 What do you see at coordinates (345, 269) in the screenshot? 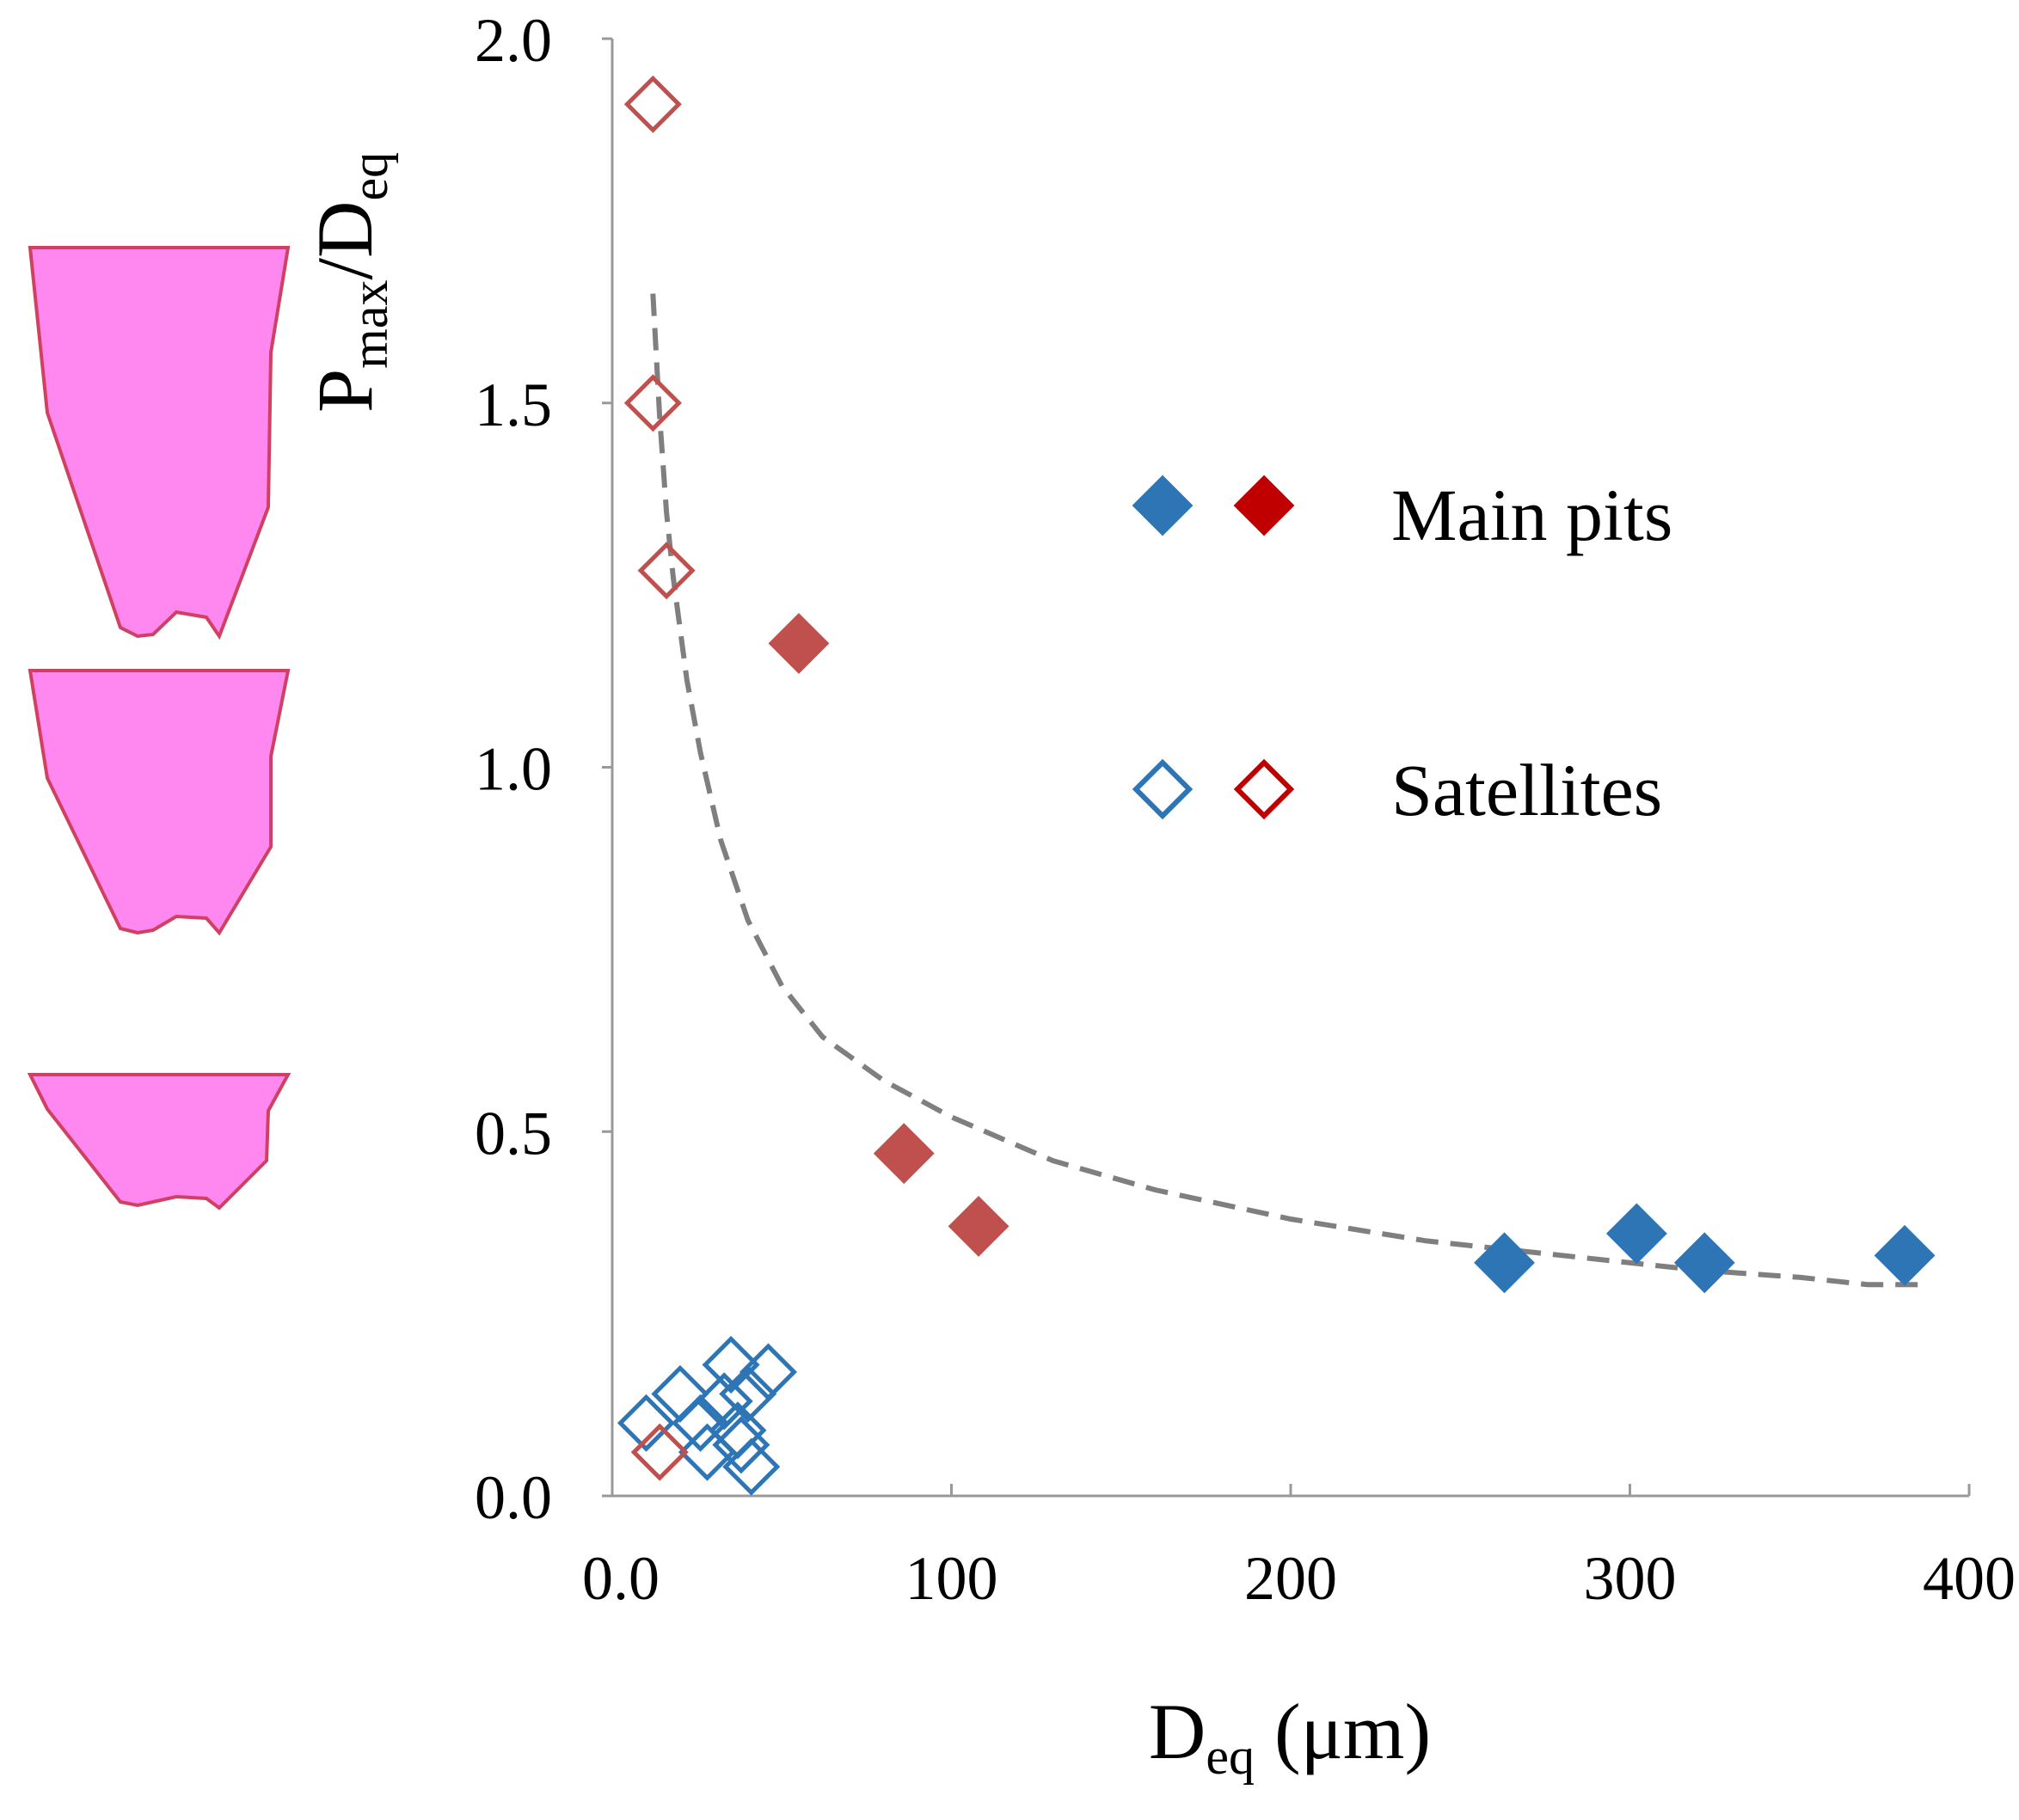
I see `y-axis-title-slash: /` at bounding box center [345, 269].